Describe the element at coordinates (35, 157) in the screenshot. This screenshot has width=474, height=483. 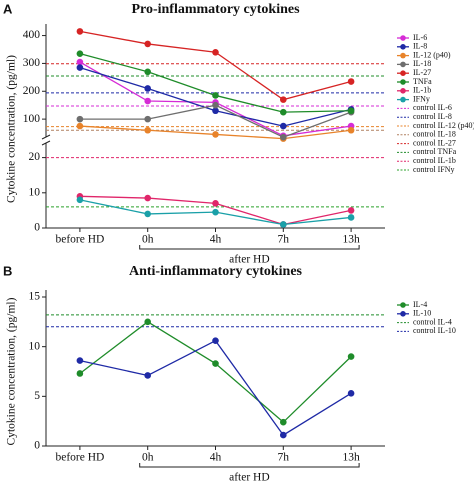
I see `y-tick-label: 20` at that location.